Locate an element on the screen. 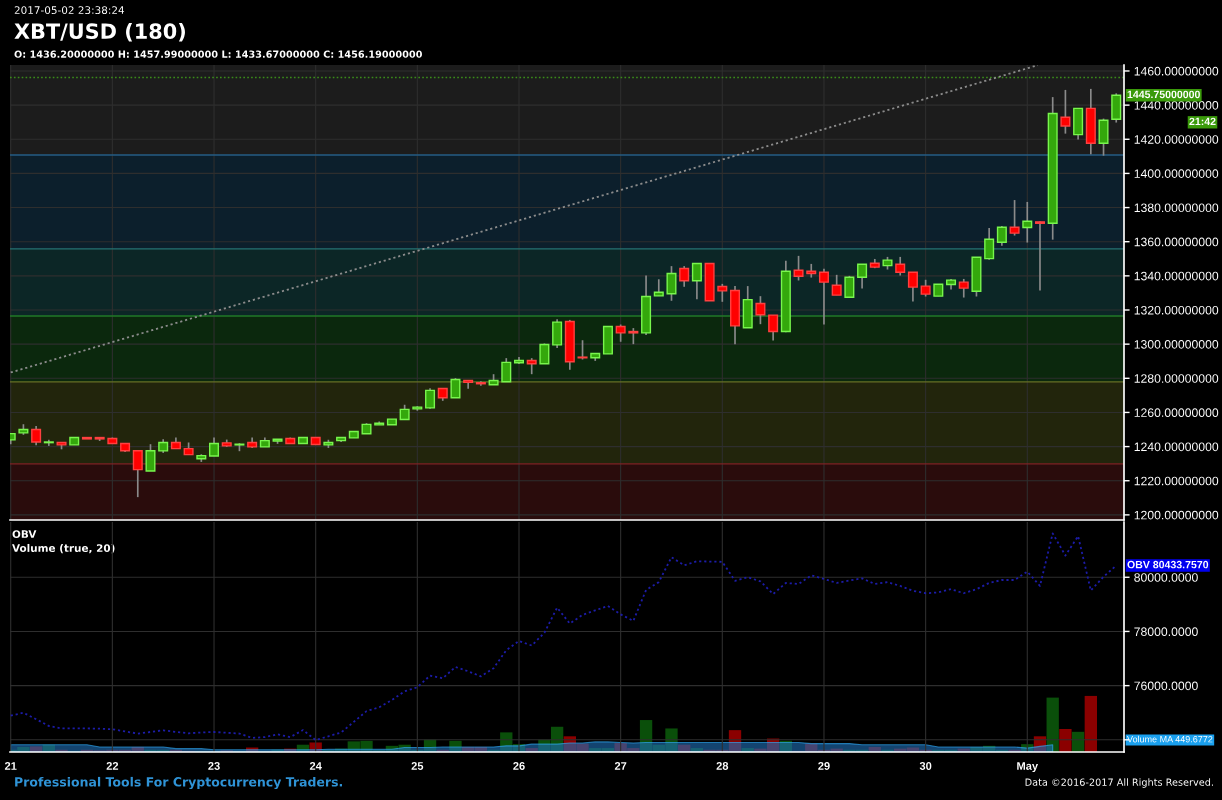 The height and width of the screenshot is (800, 1222). y-tick-label: 1200.00000000 is located at coordinates (1176, 515).